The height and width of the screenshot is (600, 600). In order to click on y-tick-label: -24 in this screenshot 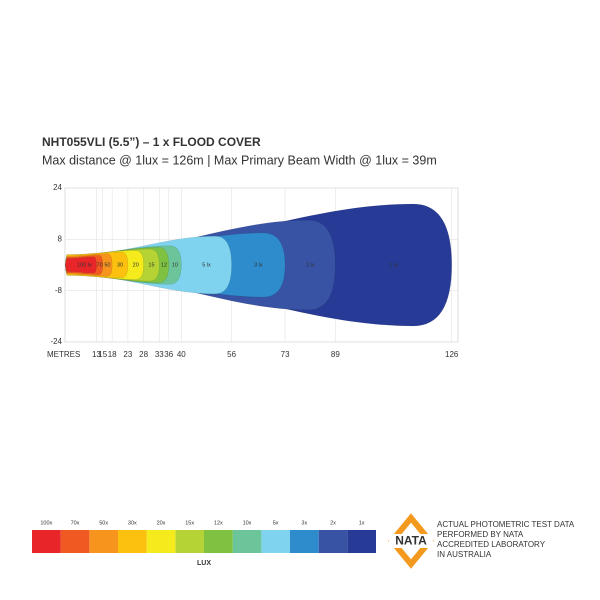, I will do `click(56, 341)`.